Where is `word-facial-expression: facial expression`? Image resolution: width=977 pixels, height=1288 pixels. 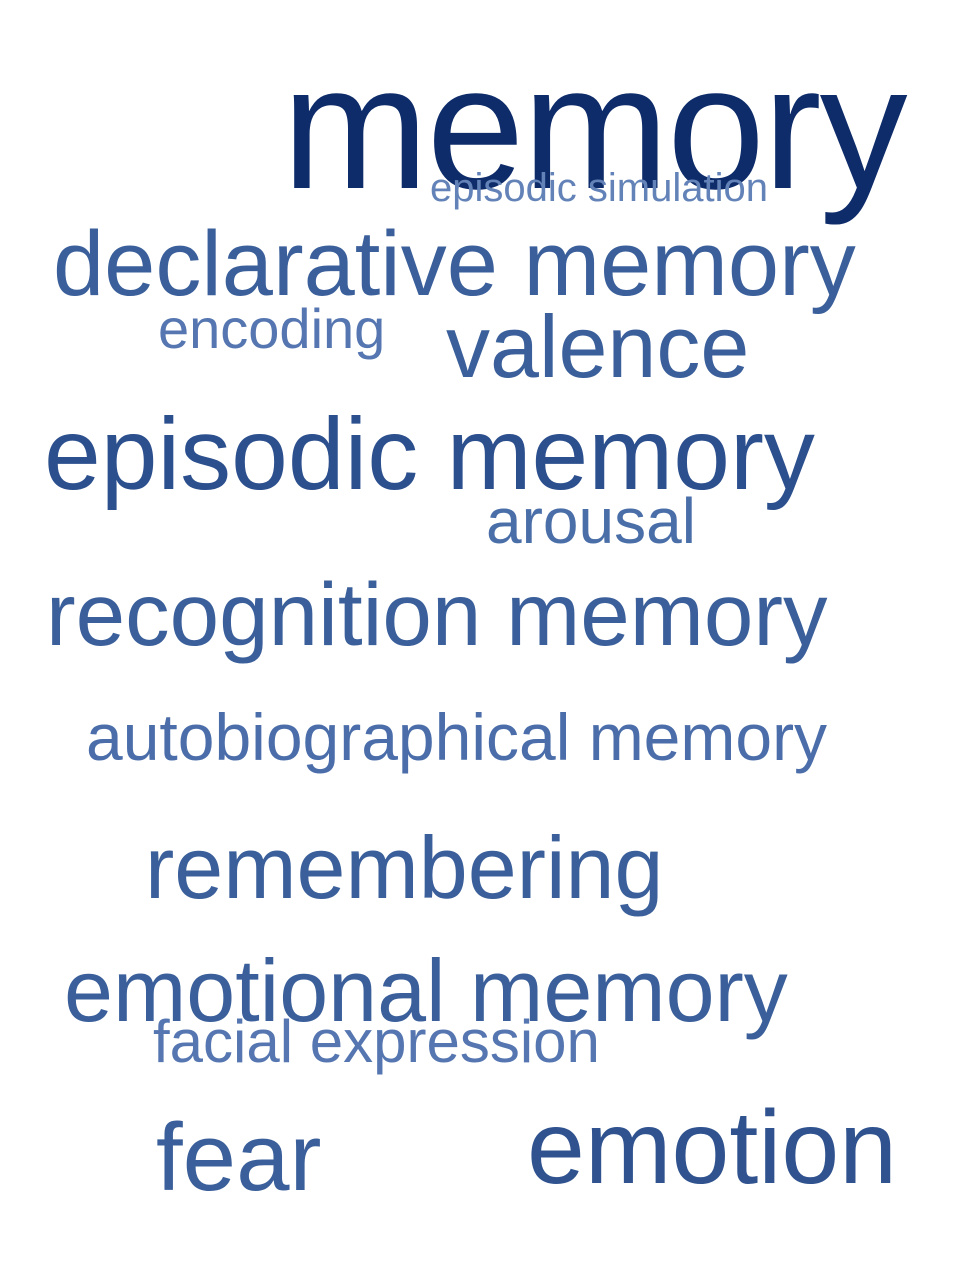 word-facial-expression: facial expression is located at coordinates (376, 1041).